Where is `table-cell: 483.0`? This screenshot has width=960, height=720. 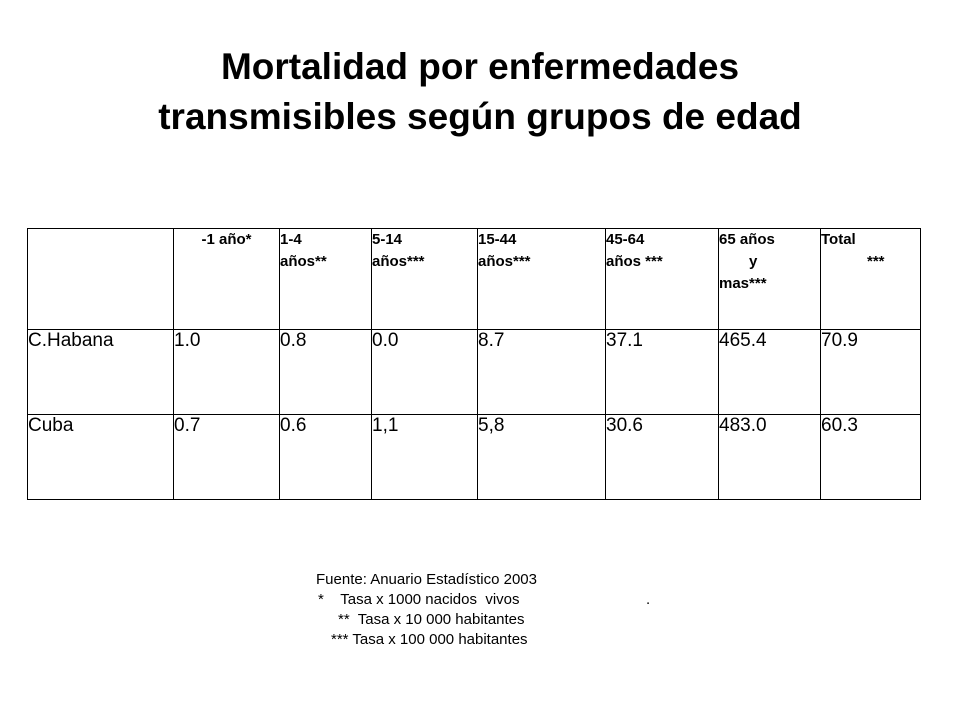
table-cell: 483.0 is located at coordinates (769, 457).